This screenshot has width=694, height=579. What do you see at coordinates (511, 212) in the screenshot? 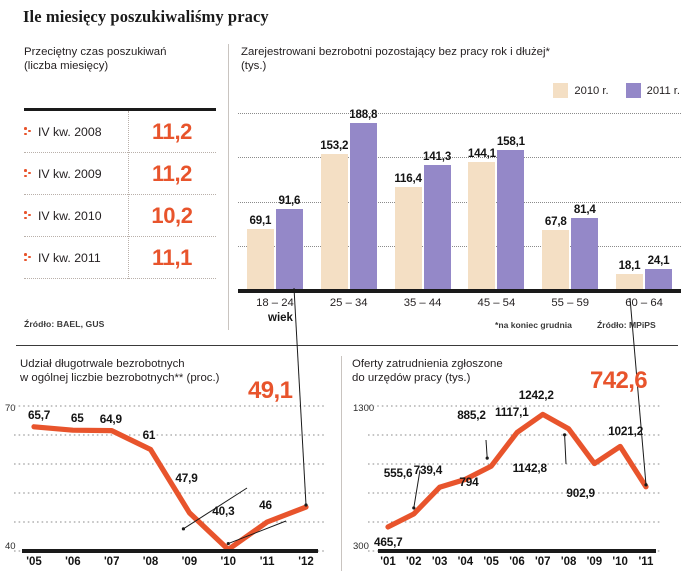
I see `bar-2011: 158,1` at bounding box center [511, 212].